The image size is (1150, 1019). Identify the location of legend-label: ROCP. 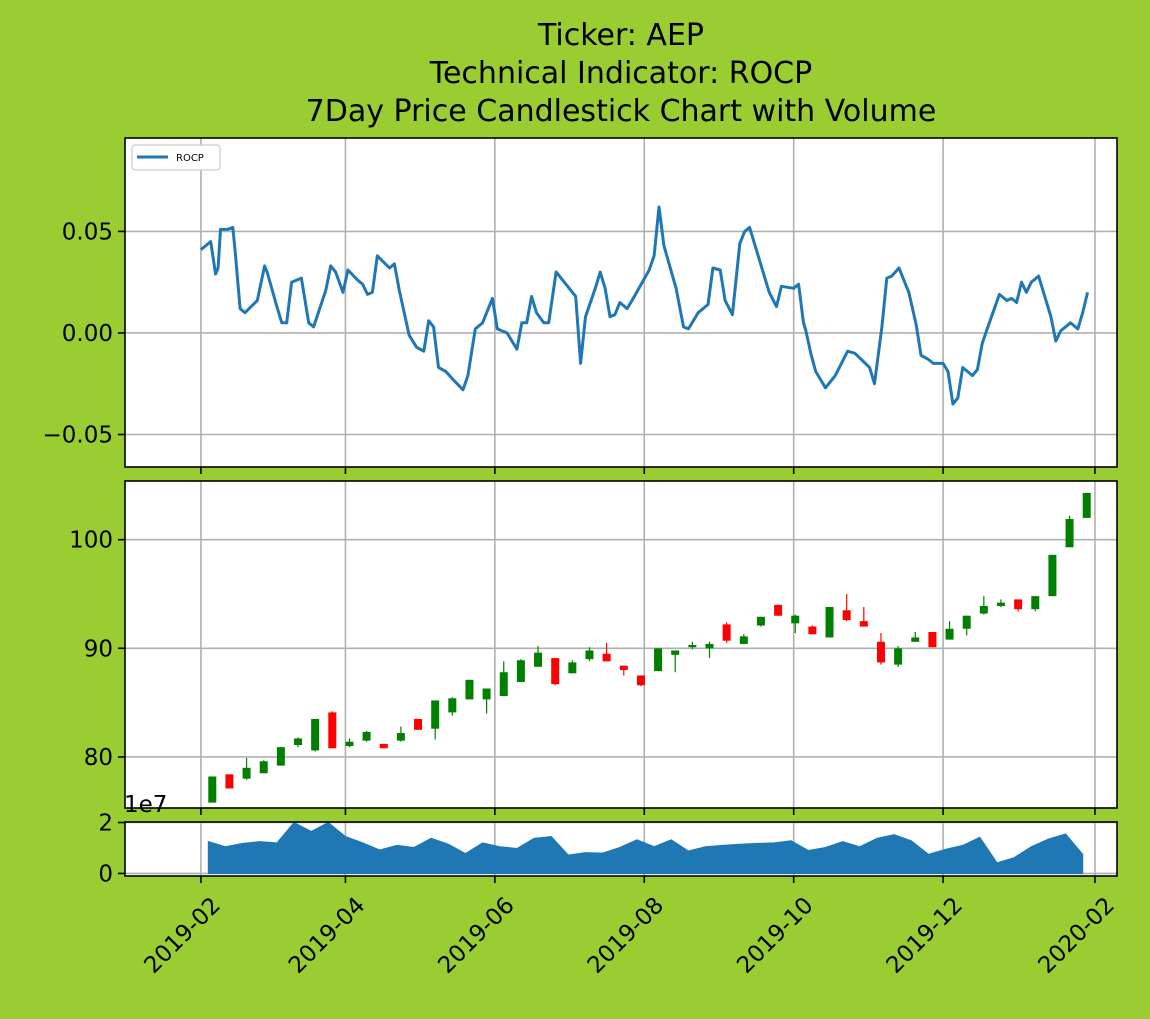
(190, 158).